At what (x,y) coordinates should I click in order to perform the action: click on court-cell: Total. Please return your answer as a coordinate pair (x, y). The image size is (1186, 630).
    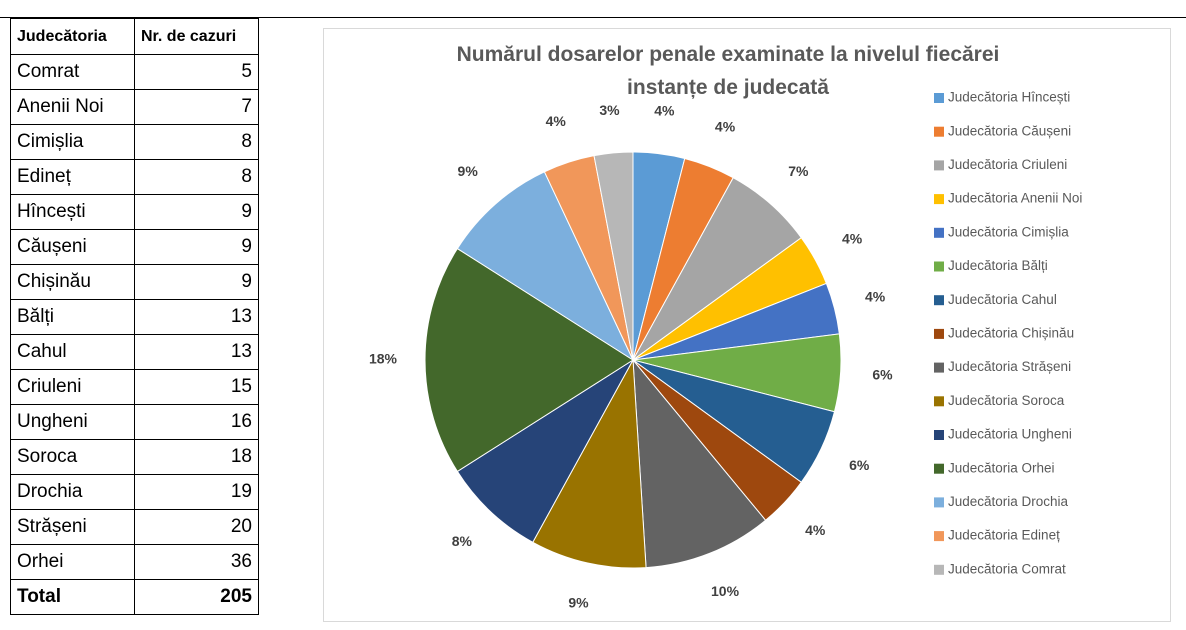
    Looking at the image, I should click on (72, 597).